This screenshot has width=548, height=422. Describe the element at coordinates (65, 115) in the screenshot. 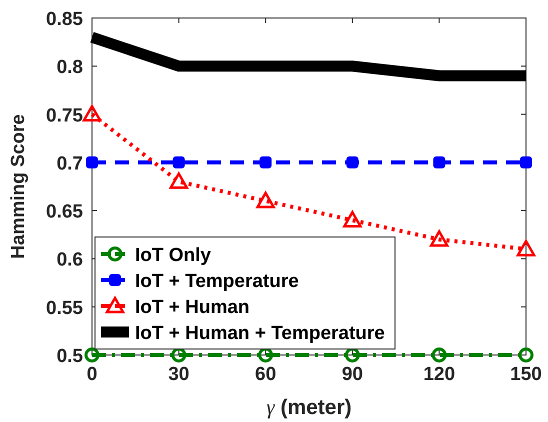

I see `y-tick-label: 0.75` at that location.